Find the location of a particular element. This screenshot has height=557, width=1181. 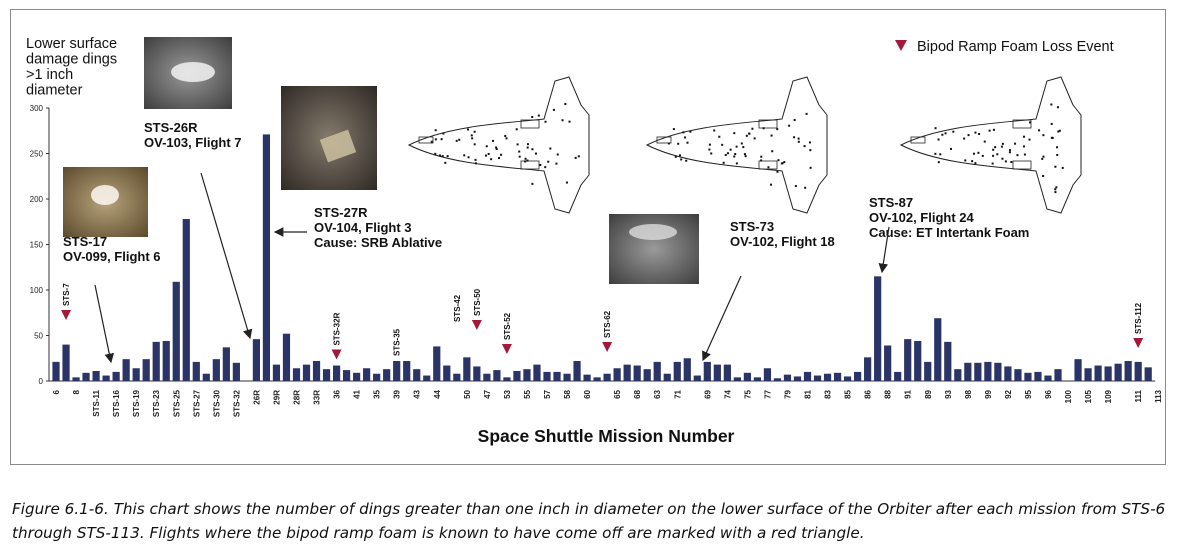

orbiter-outline is located at coordinates (736, 145).